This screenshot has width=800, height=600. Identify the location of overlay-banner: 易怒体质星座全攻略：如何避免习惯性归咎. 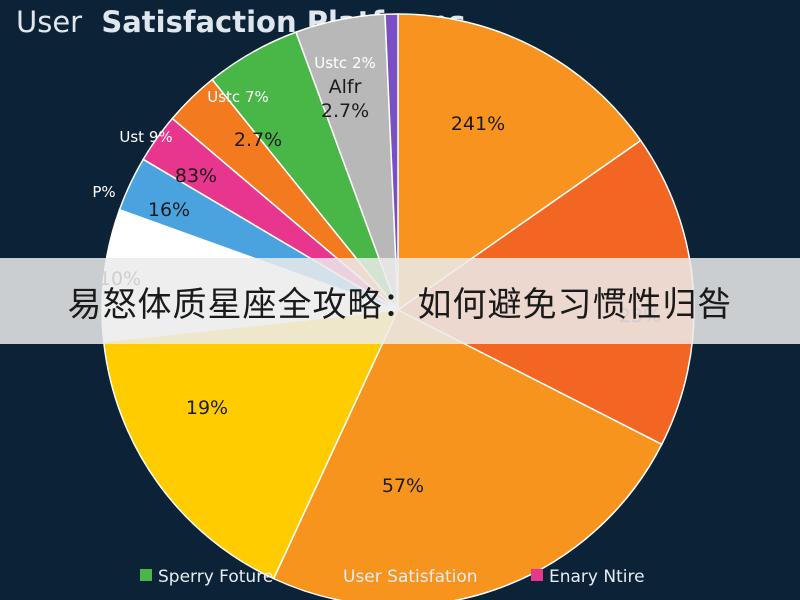
(400, 301).